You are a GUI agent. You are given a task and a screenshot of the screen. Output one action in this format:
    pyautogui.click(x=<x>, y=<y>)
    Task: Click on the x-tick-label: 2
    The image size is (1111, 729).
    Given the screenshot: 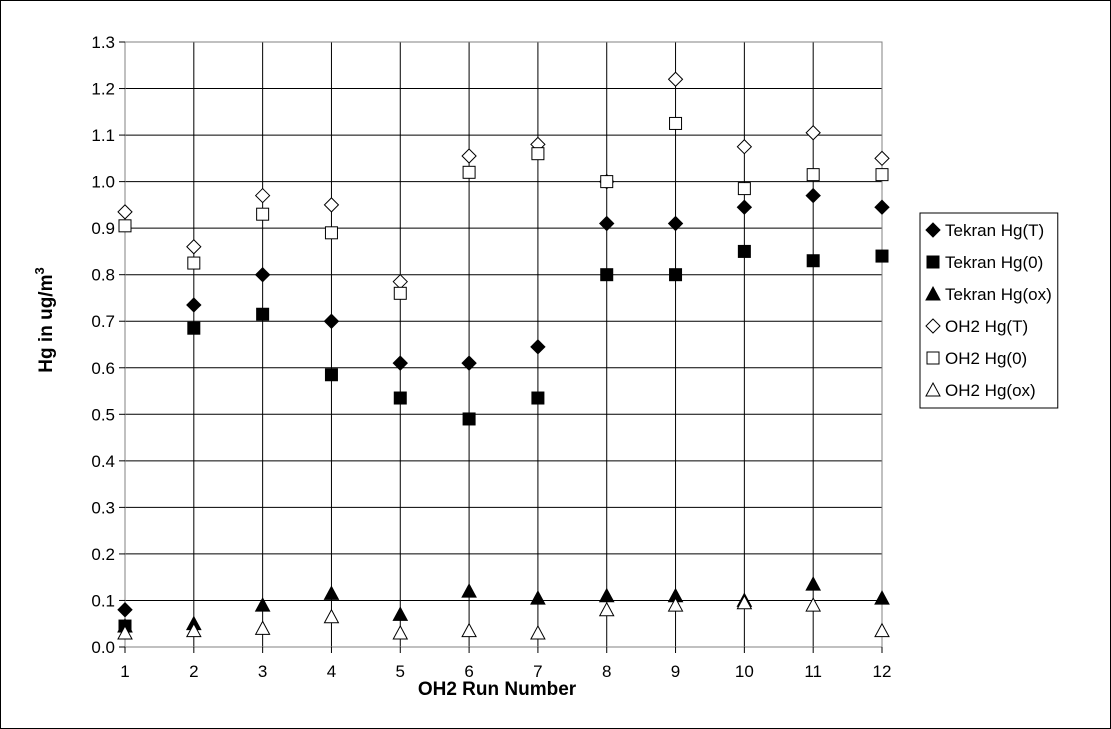 What is the action you would take?
    pyautogui.click(x=193, y=671)
    